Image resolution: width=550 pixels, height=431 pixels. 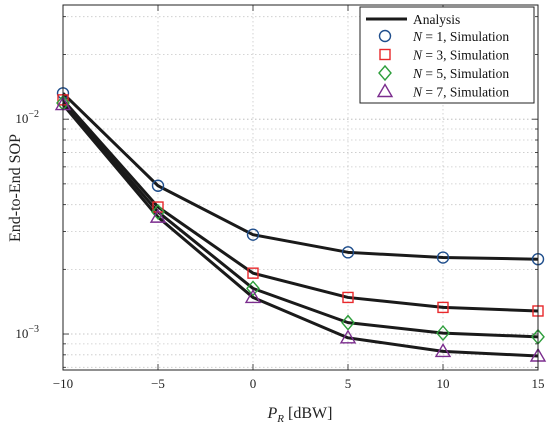 I want to click on x-tick-label: 0, so click(x=253, y=383).